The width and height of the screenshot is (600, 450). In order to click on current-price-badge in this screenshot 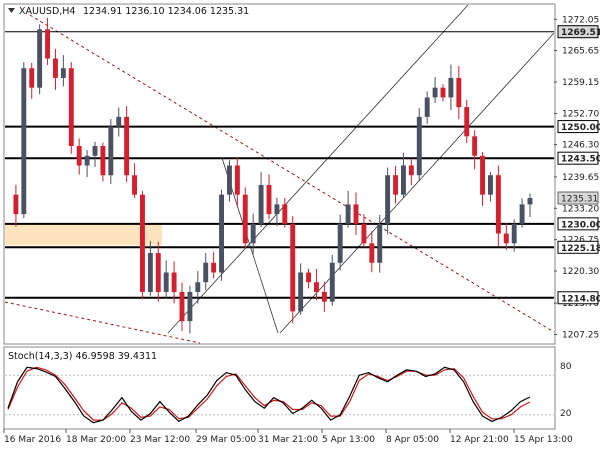, I will do `click(578, 198)`.